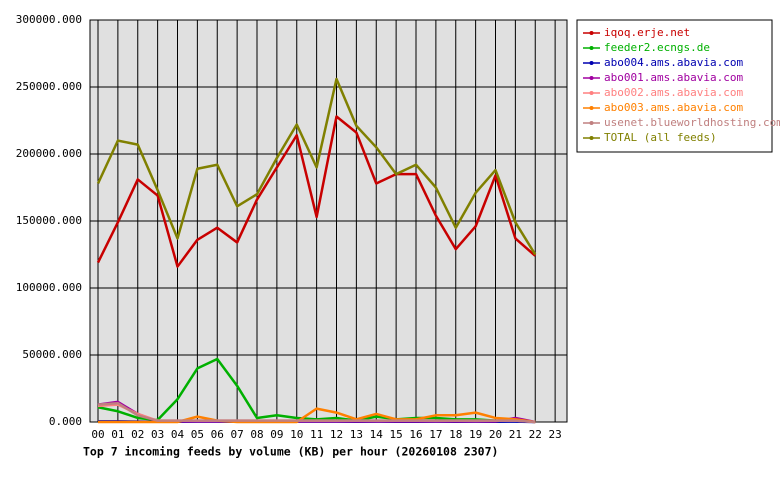 This screenshot has height=480, width=780. I want to click on y-tick-label: 50000.000, so click(52, 354).